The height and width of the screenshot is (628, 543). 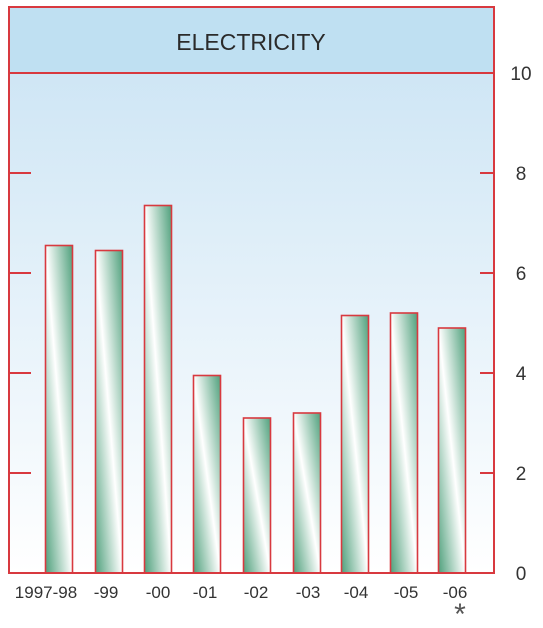 I want to click on x-tick-label-1997-98: 1997-98, so click(x=46, y=592).